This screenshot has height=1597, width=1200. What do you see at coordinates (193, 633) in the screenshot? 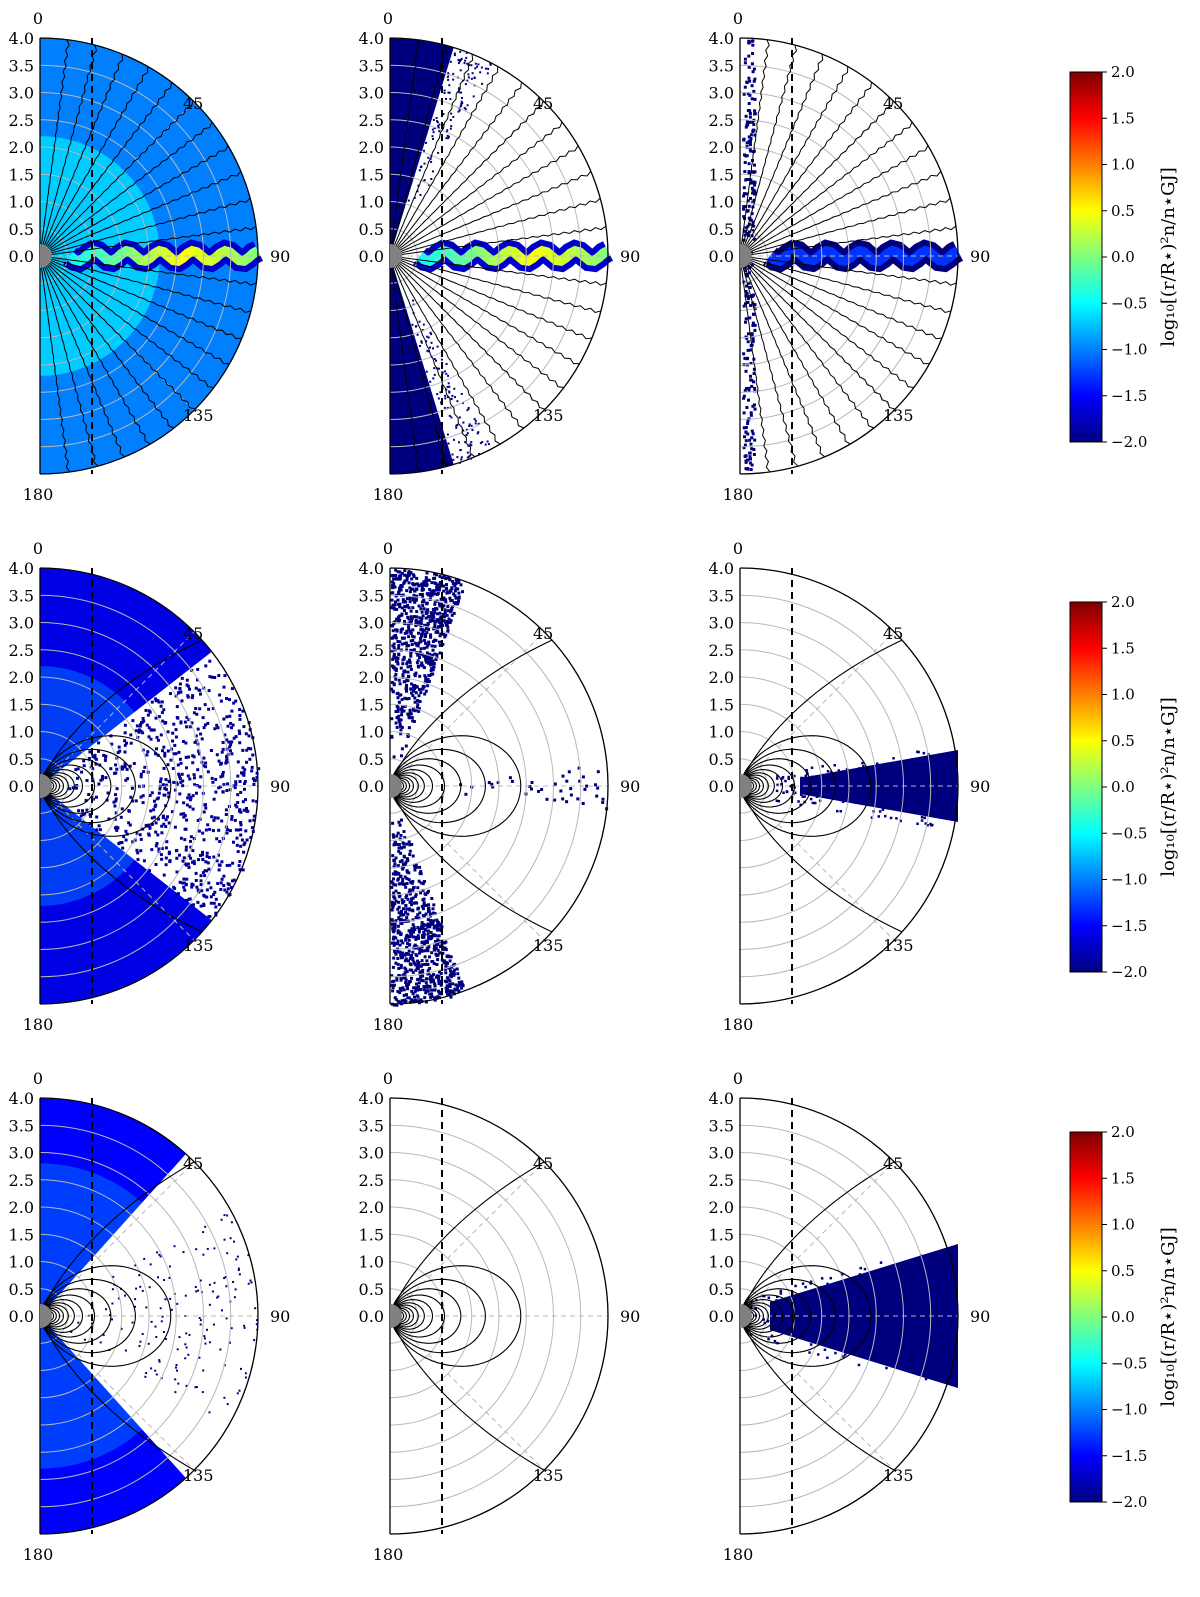
I see `angle-label: 45` at bounding box center [193, 633].